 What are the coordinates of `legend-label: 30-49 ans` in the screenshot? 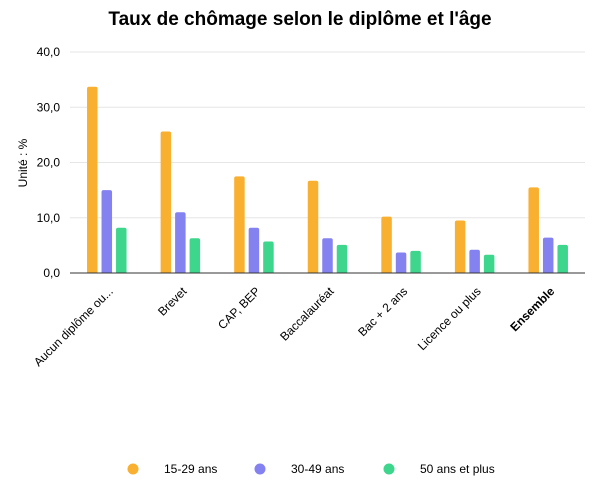 It's located at (317, 469).